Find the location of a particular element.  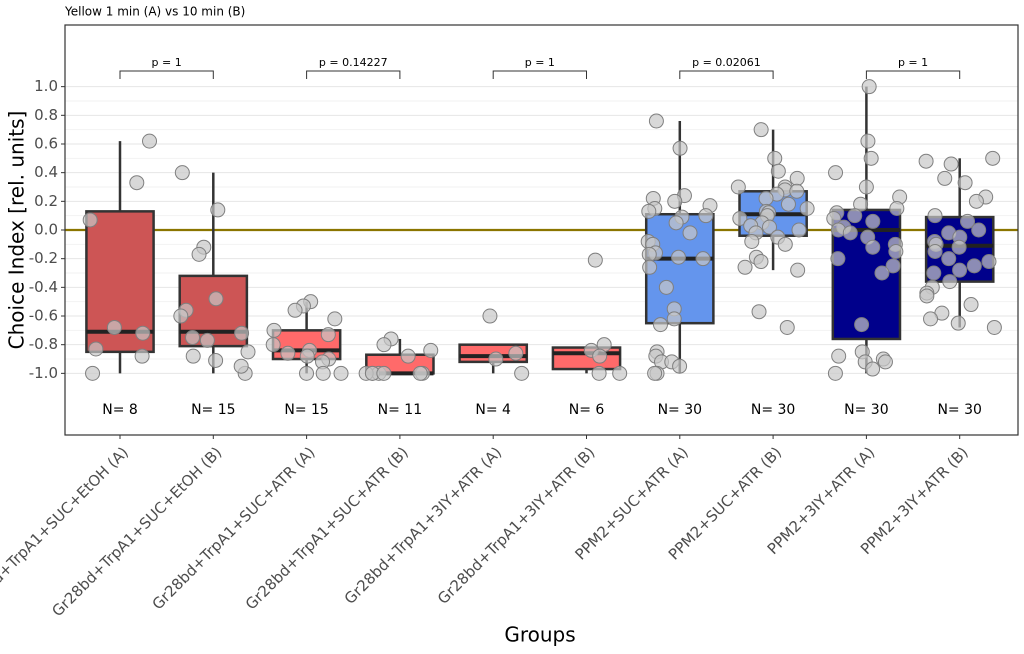

p-value-label: p = 1 is located at coordinates (540, 62).